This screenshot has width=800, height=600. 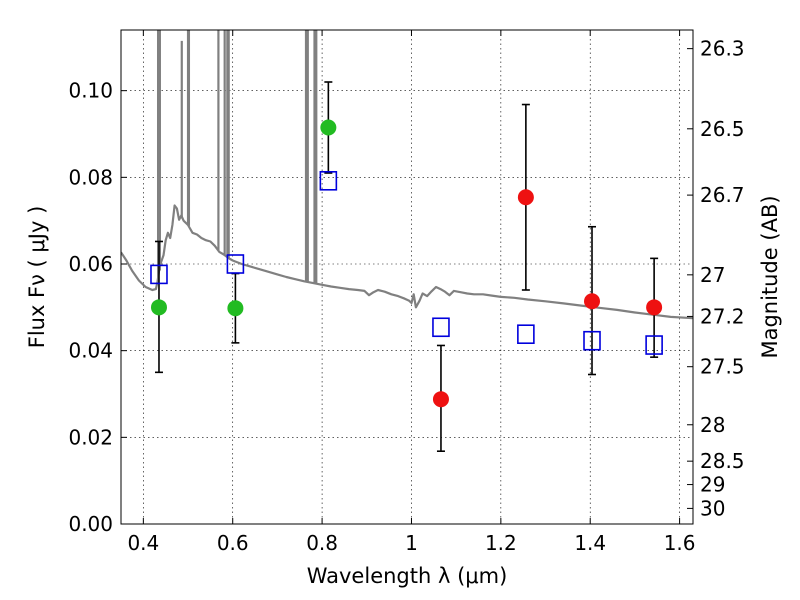 What do you see at coordinates (712, 485) in the screenshot?
I see `right-tick-label: 29` at bounding box center [712, 485].